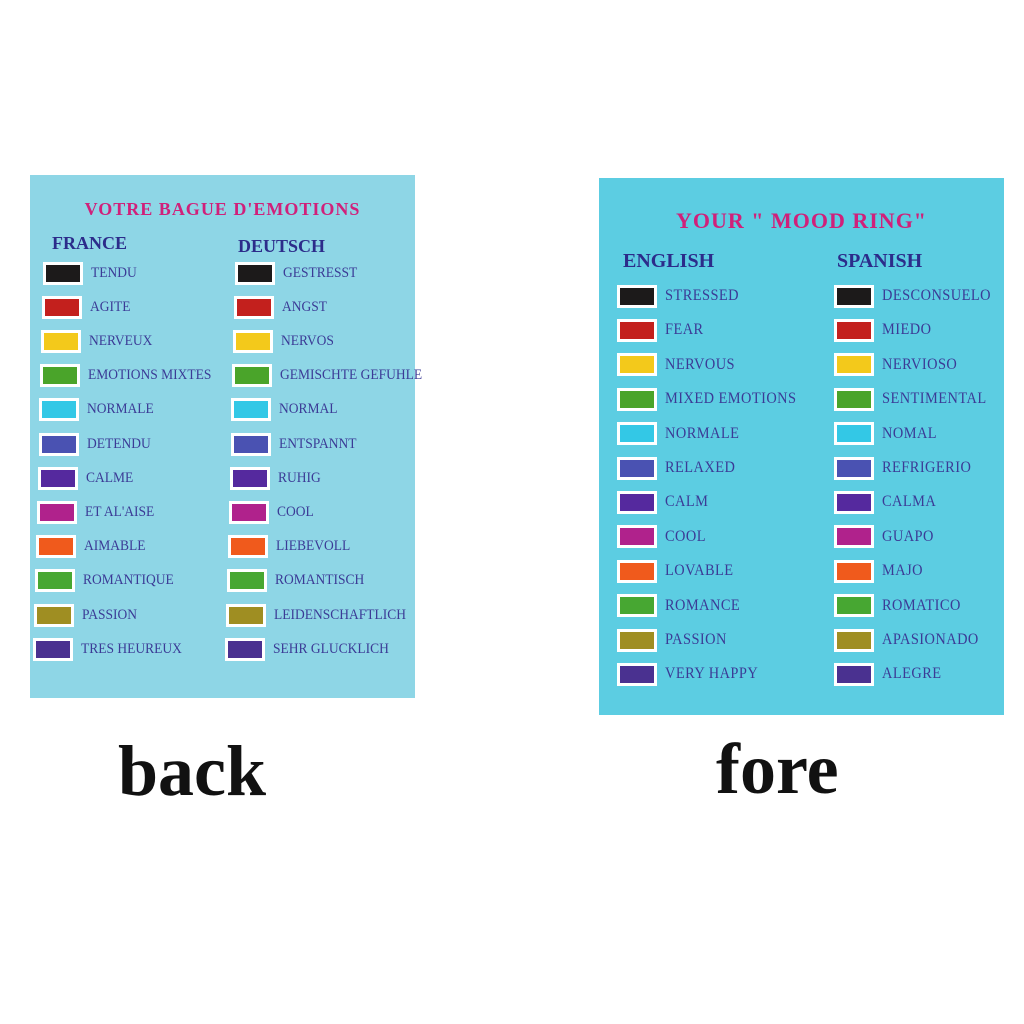 The width and height of the screenshot is (1024, 1024). I want to click on mood-label: EMOTIONS MIXTES, so click(150, 375).